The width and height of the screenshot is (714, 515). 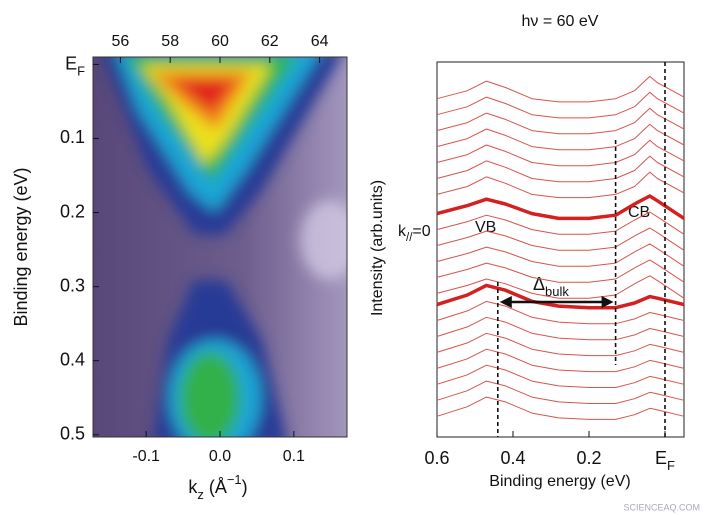 I want to click on y-tick-label: 0.4, so click(x=72, y=359).